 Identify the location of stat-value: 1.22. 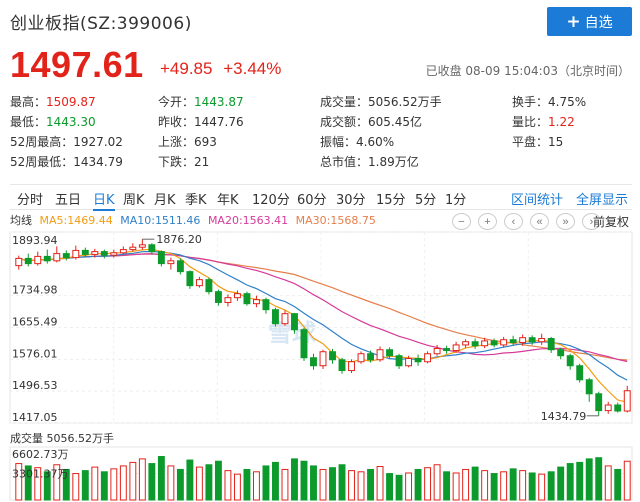
(561, 122).